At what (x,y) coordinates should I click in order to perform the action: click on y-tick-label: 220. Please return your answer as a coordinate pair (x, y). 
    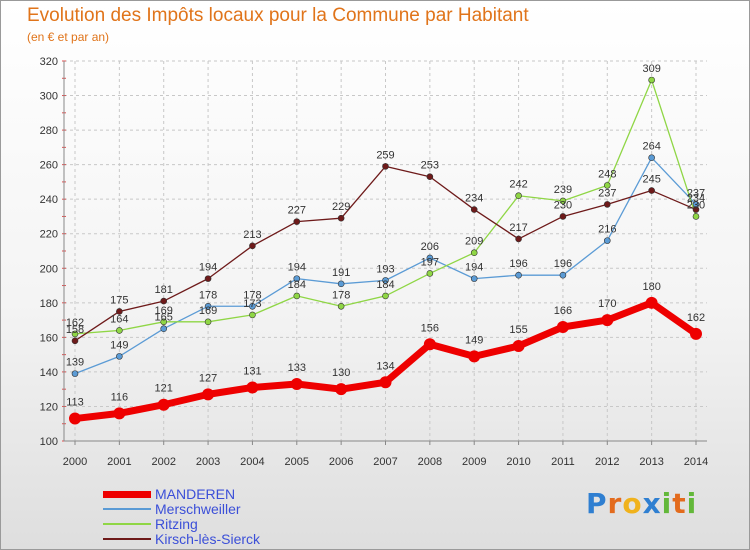
    Looking at the image, I should click on (49, 235).